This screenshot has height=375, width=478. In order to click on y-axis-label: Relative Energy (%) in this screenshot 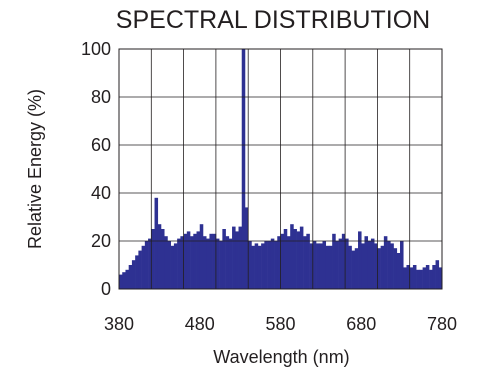, I will do `click(35, 169)`.